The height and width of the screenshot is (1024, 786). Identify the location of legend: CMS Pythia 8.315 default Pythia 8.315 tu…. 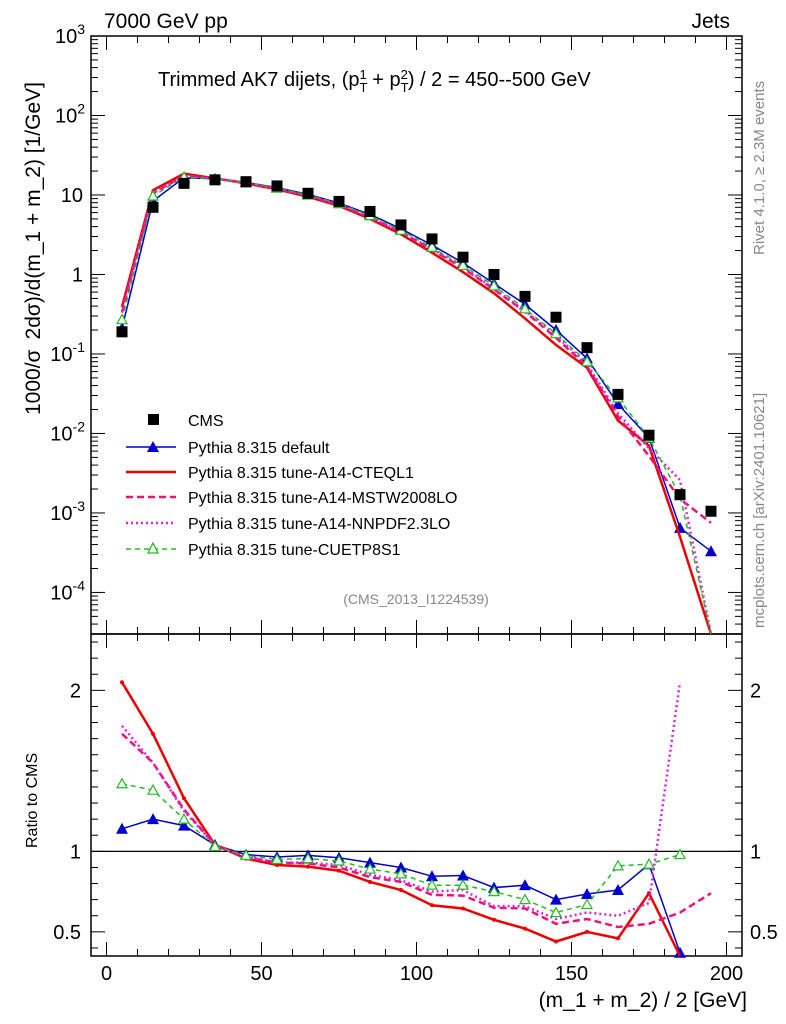
(291, 486).